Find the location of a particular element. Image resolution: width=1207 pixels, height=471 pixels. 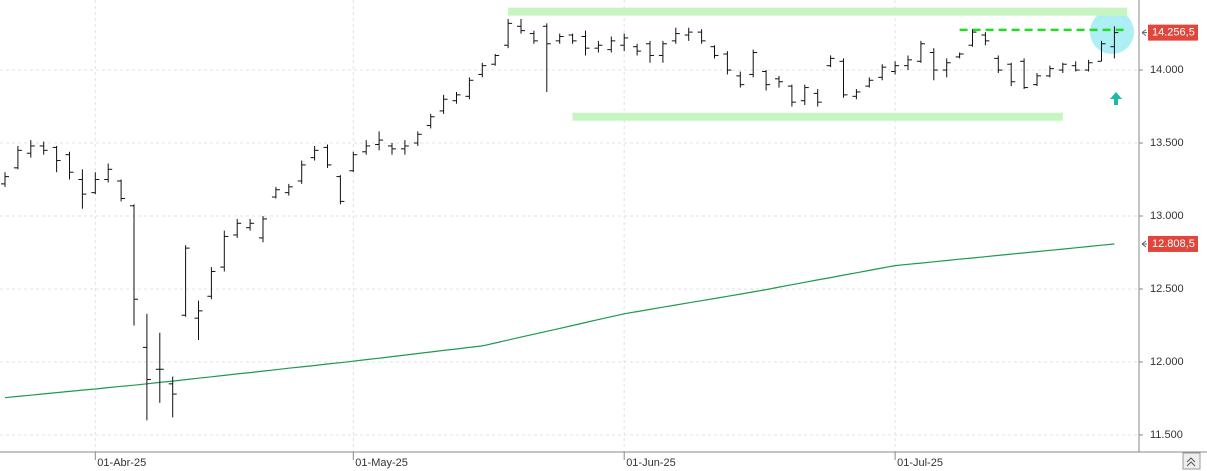

x-tick-label: 01-Abr-25 is located at coordinates (121, 463).